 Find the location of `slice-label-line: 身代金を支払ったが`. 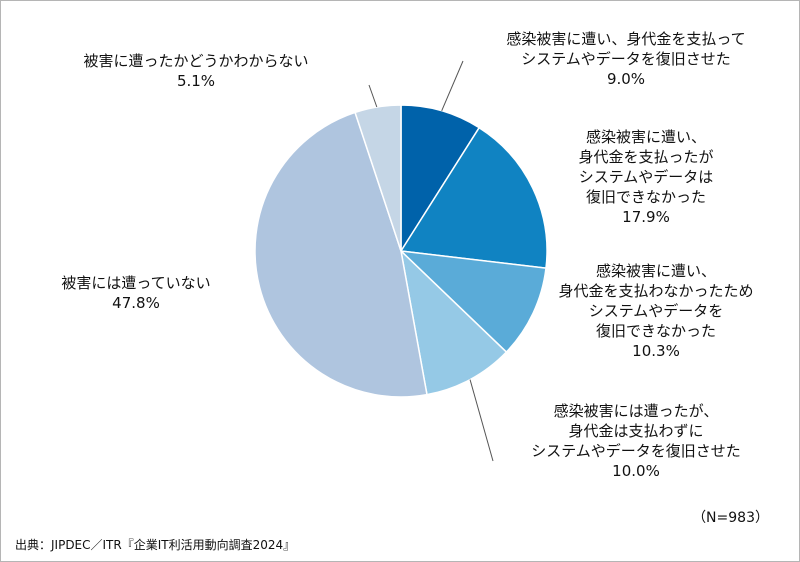

slice-label-line: 身代金を支払ったが is located at coordinates (646, 157).